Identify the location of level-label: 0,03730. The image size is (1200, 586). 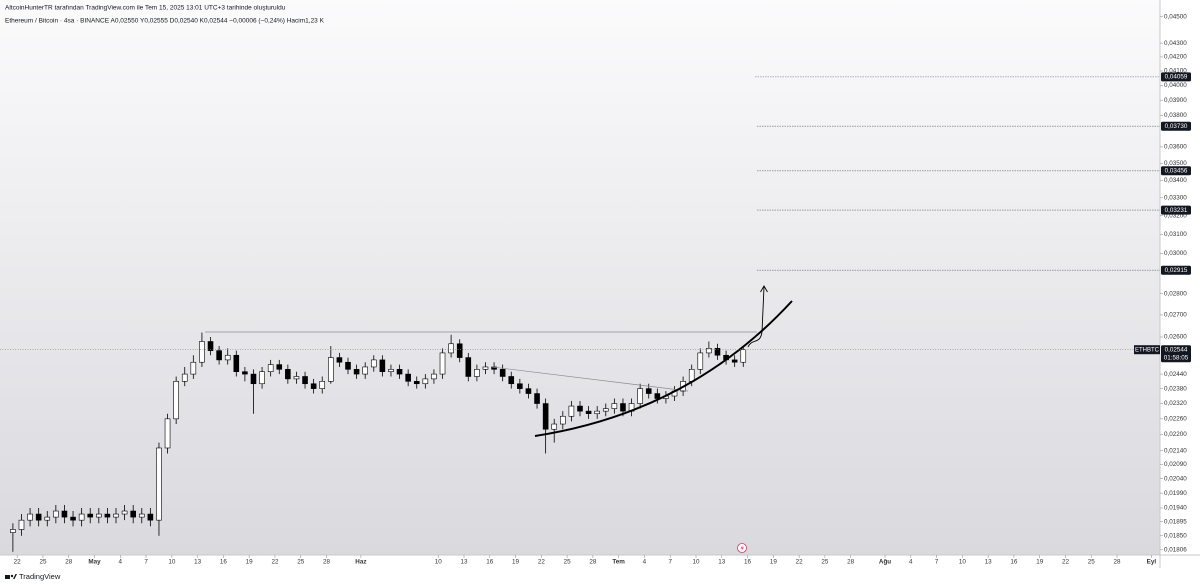
(1176, 126).